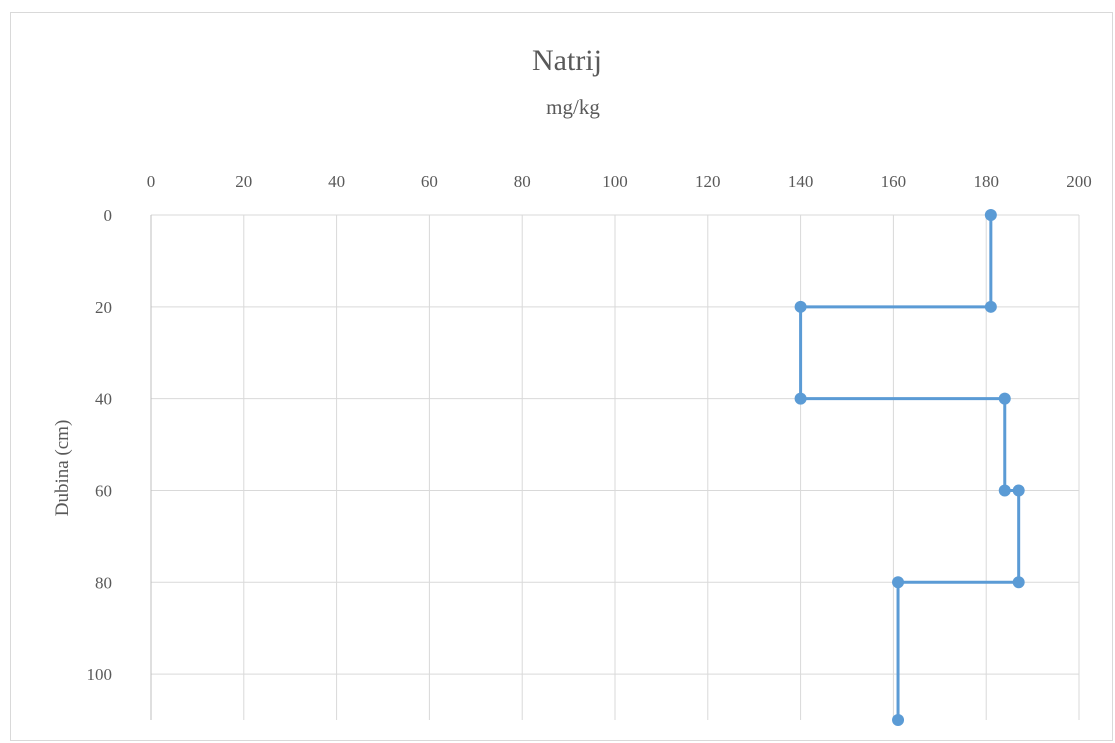 Image resolution: width=1115 pixels, height=743 pixels. I want to click on x-tick-label: 120, so click(708, 181).